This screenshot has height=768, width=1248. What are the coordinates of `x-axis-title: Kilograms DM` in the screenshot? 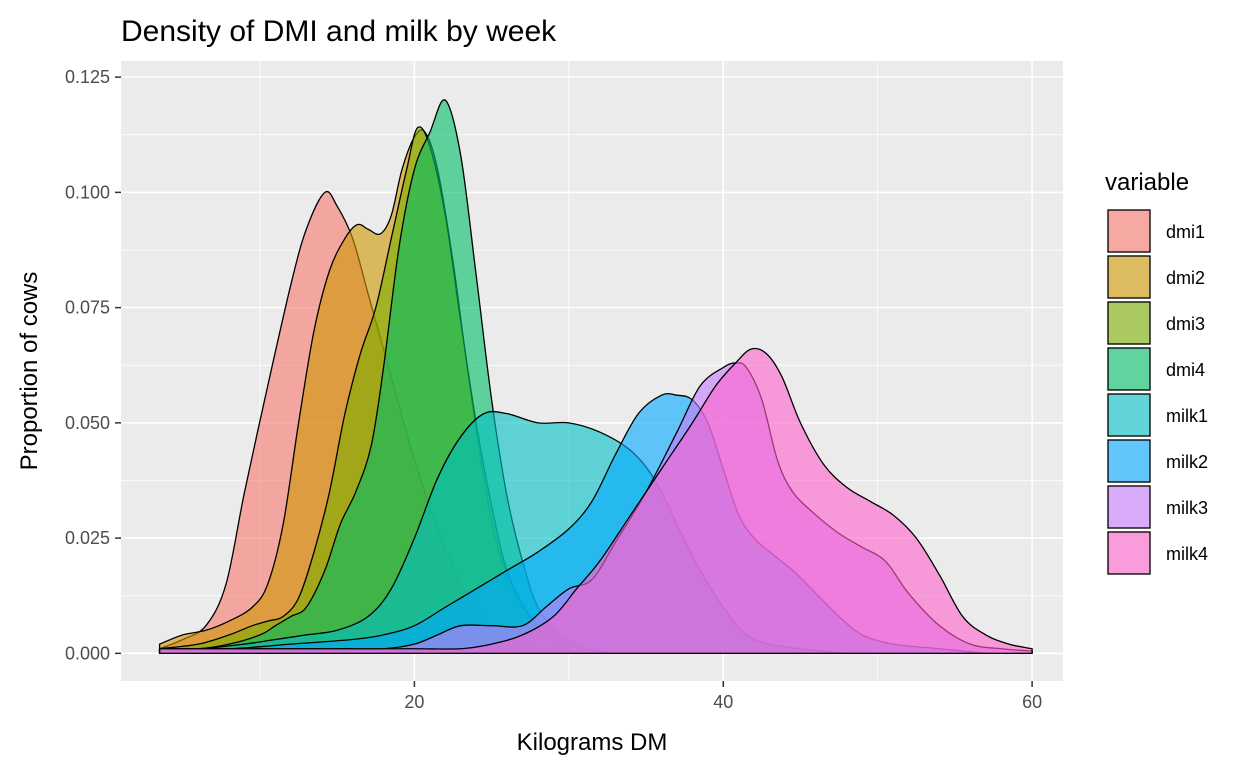 It's located at (592, 742).